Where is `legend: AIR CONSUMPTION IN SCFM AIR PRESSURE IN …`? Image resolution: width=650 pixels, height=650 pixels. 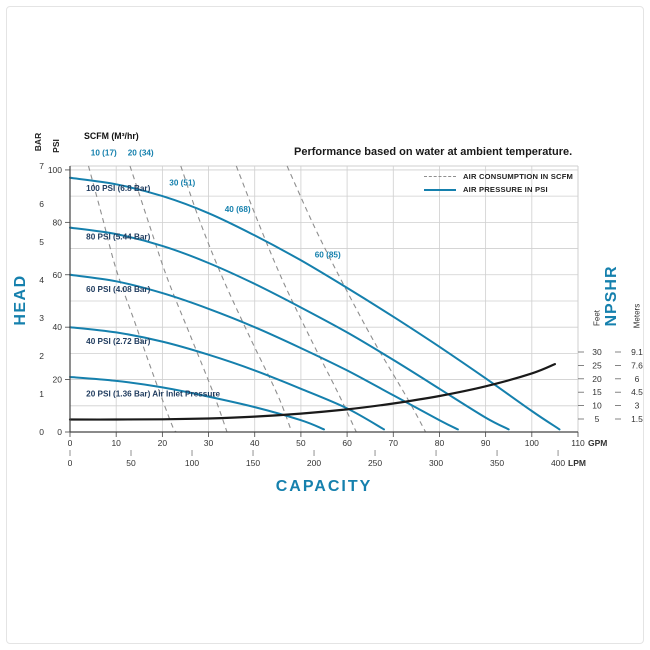
legend: AIR CONSUMPTION IN SCFM AIR PRESSURE IN … is located at coordinates (498, 183).